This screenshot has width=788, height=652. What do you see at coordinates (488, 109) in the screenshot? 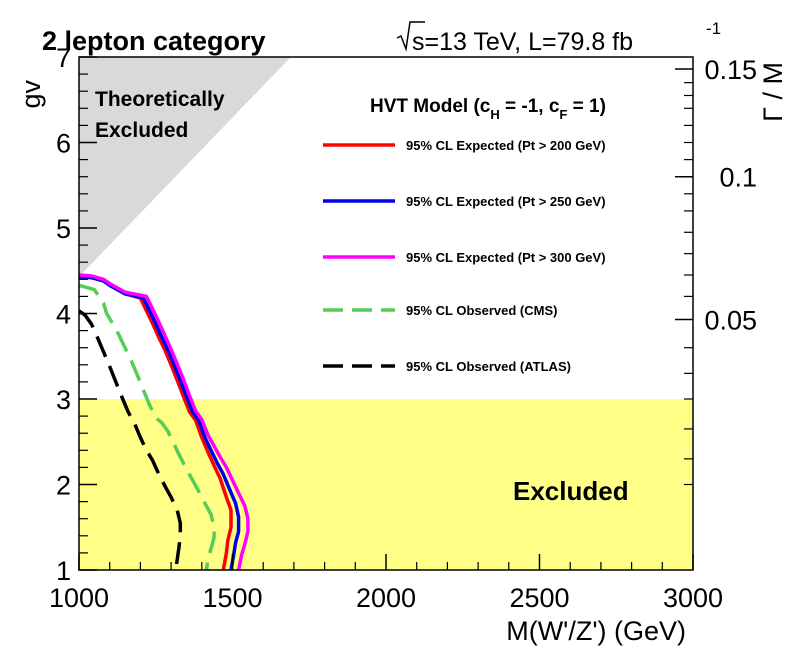
I see `legend-title: HVT Model (cH = -1, cF = 1)` at bounding box center [488, 109].